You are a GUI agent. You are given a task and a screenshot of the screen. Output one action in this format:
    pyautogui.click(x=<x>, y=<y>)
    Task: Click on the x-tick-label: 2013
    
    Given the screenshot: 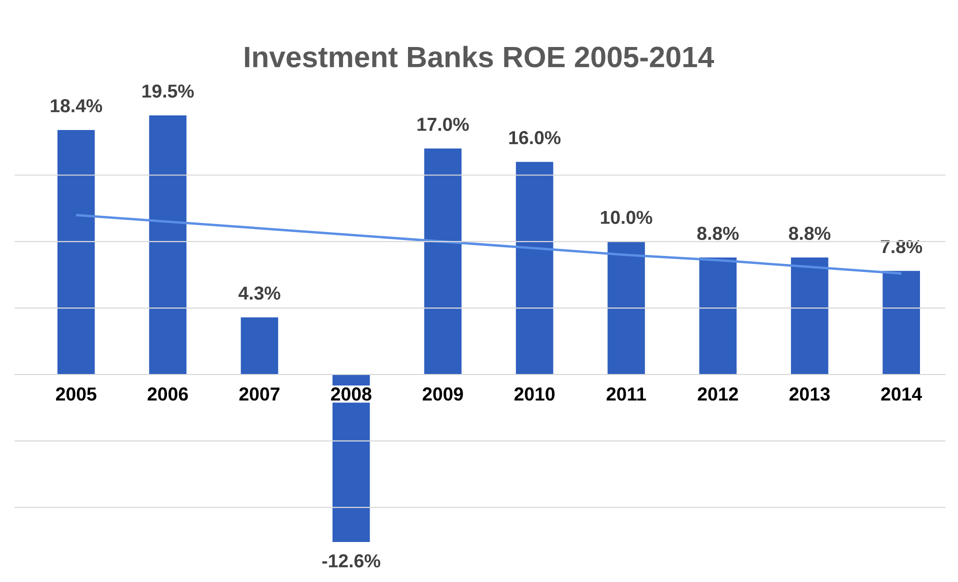 What is the action you would take?
    pyautogui.click(x=810, y=394)
    